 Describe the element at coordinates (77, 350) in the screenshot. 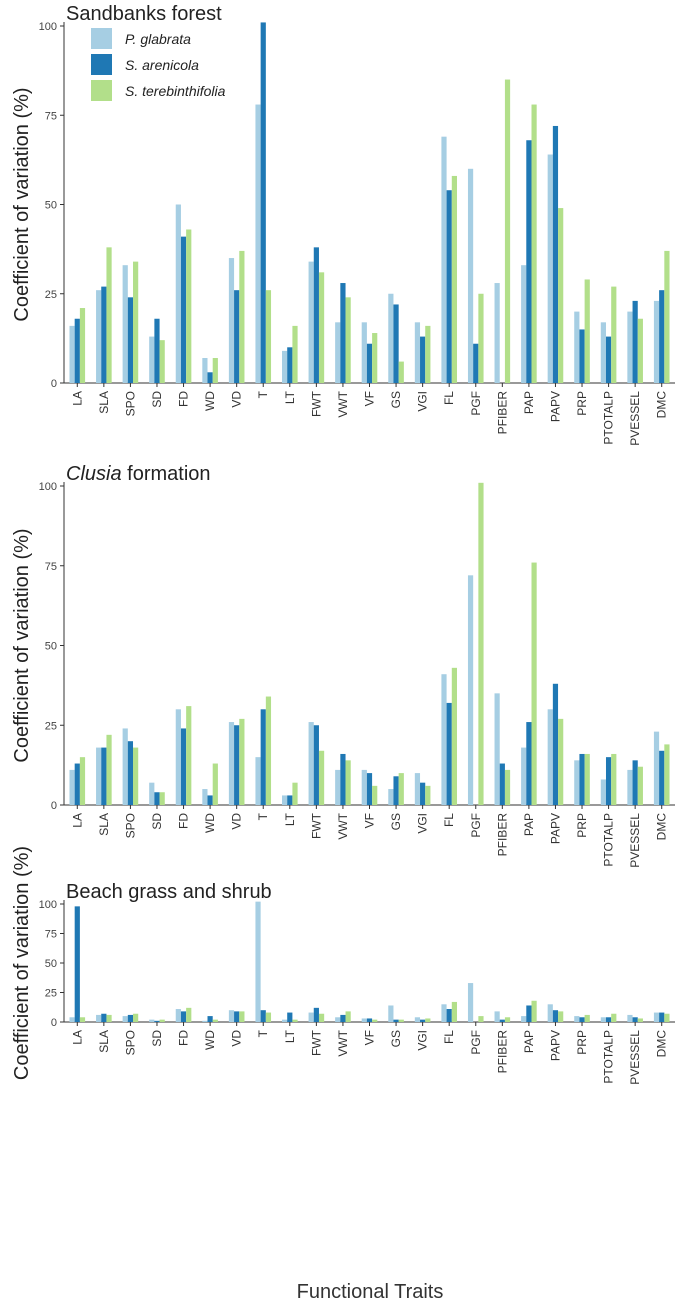

I see `bar-s-arenicola-la` at that location.